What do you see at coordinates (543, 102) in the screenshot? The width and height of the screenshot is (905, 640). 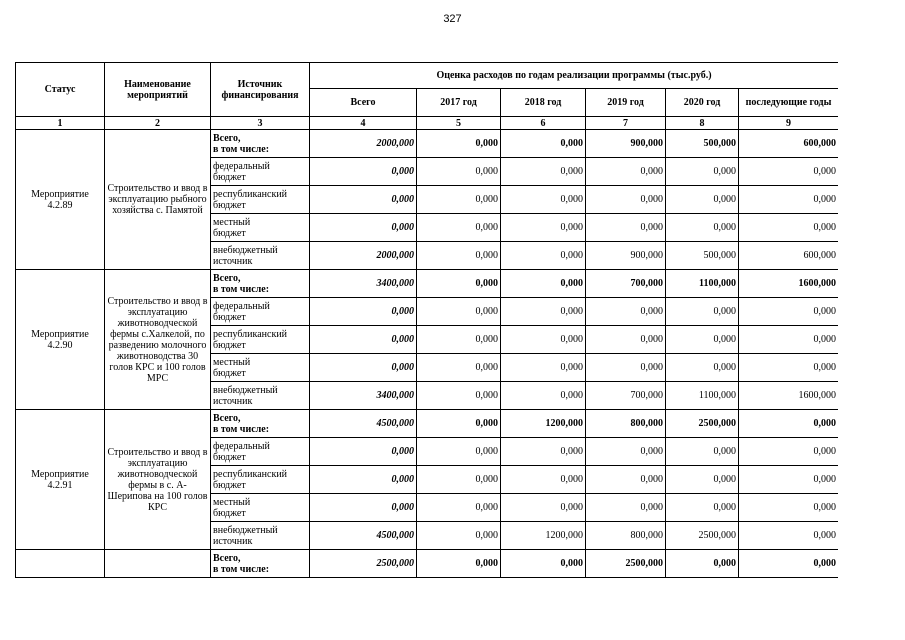 I see `header-cell: 2018 год` at bounding box center [543, 102].